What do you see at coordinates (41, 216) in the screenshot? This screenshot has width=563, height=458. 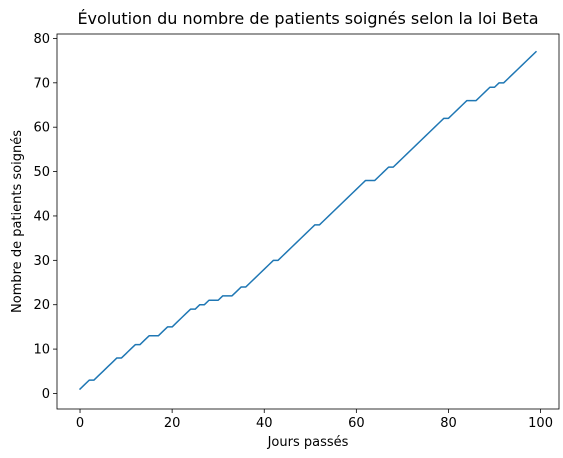 I see `y-tick-label: 40` at bounding box center [41, 216].